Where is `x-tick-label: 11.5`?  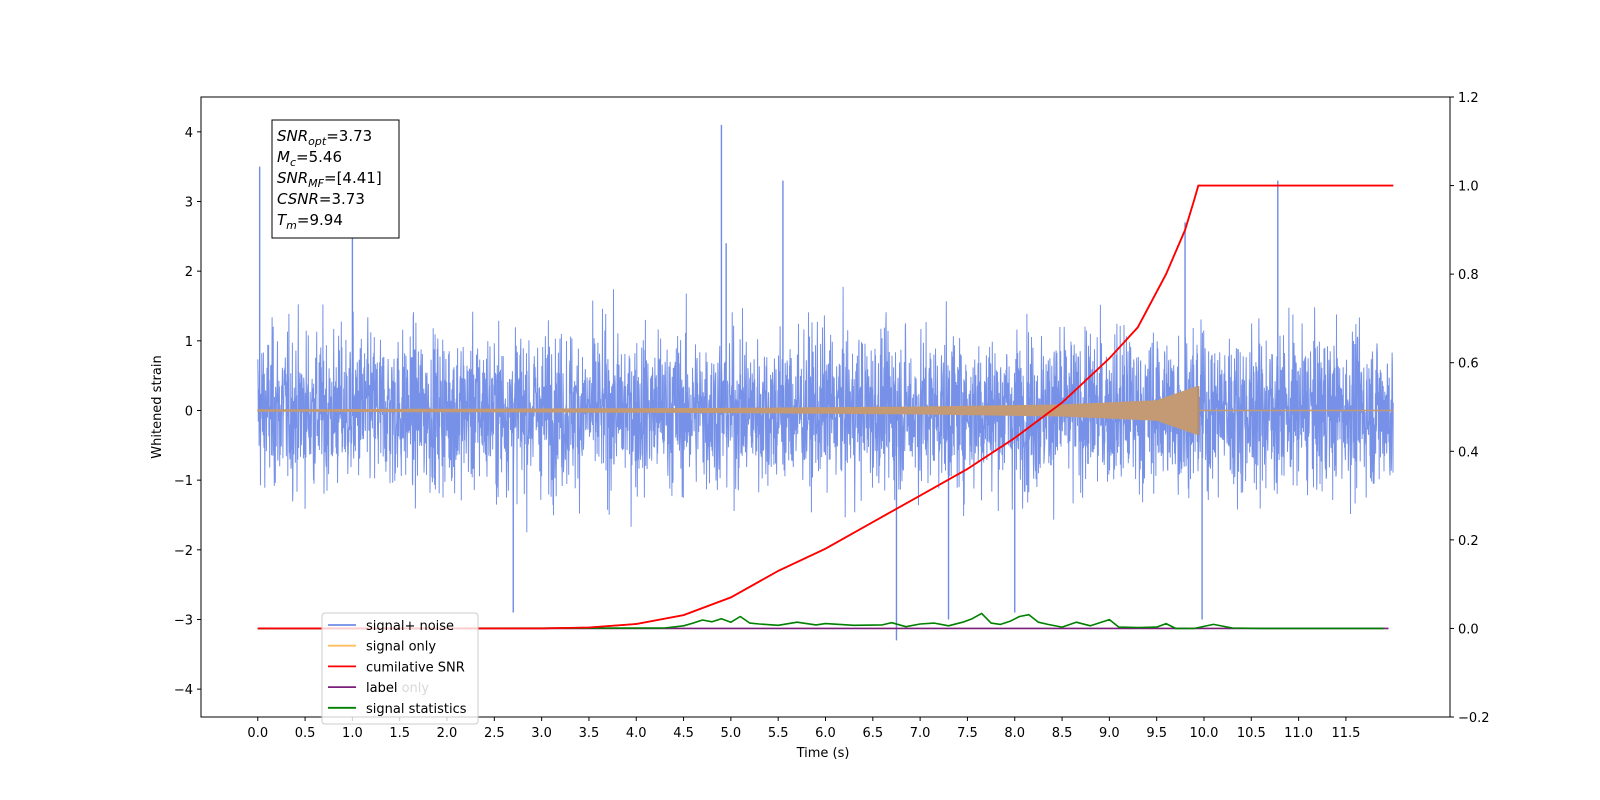 x-tick-label: 11.5 is located at coordinates (1345, 733).